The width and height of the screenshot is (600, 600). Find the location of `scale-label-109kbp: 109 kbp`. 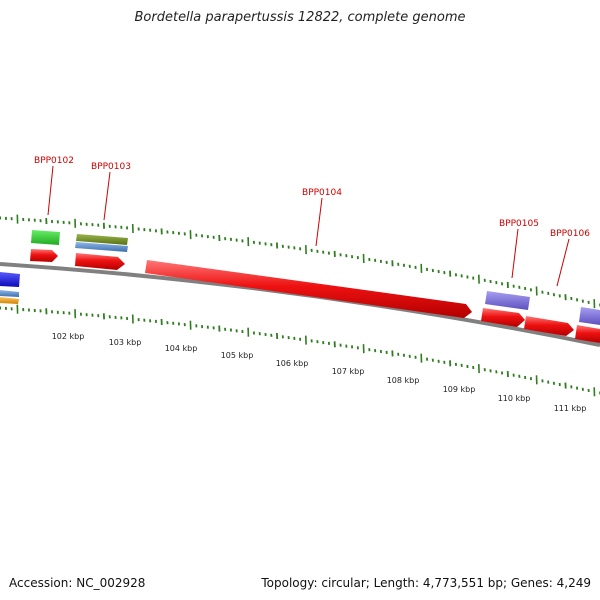

scale-label-109kbp: 109 kbp is located at coordinates (459, 389).